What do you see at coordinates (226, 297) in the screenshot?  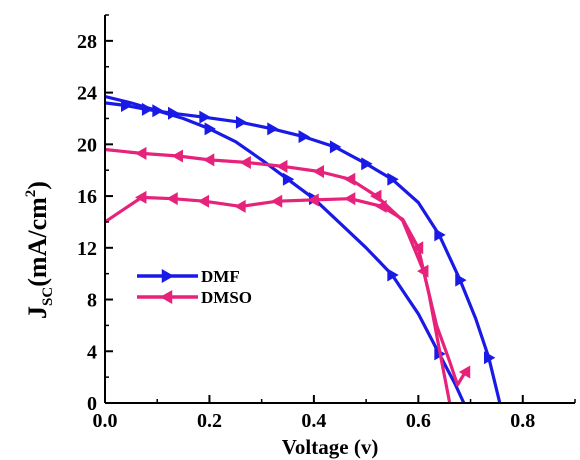 I see `legend-label: DMSO` at bounding box center [226, 297].